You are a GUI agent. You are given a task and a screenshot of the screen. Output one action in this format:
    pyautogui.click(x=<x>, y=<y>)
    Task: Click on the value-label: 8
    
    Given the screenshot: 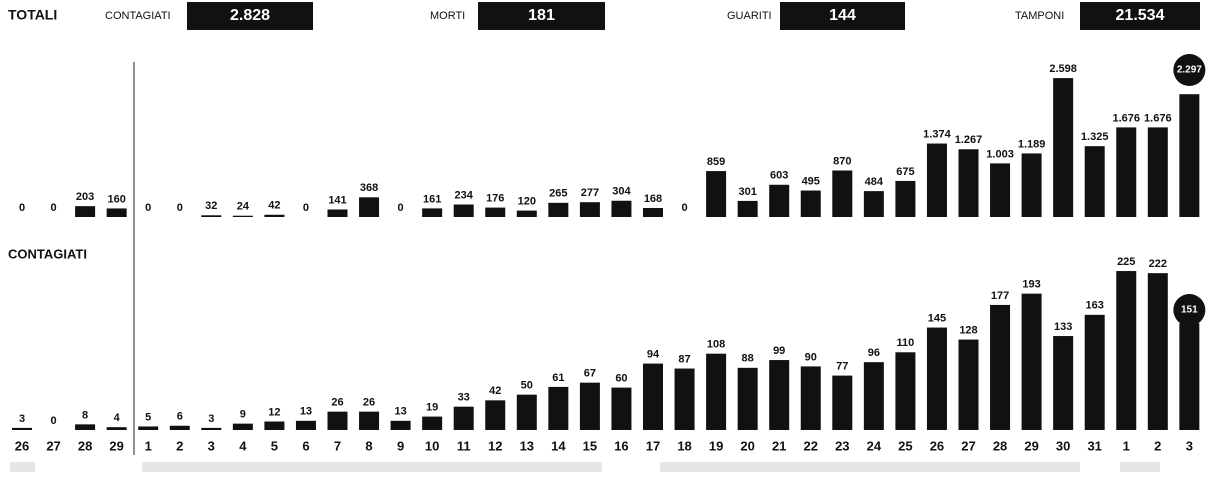 What is the action you would take?
    pyautogui.click(x=85, y=415)
    